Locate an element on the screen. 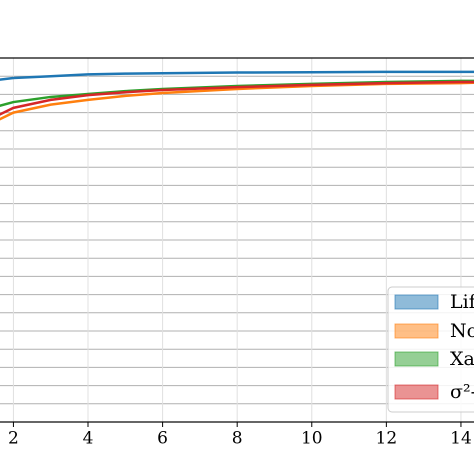 This screenshot has width=474, height=474. legend-label: Xa is located at coordinates (462, 359).